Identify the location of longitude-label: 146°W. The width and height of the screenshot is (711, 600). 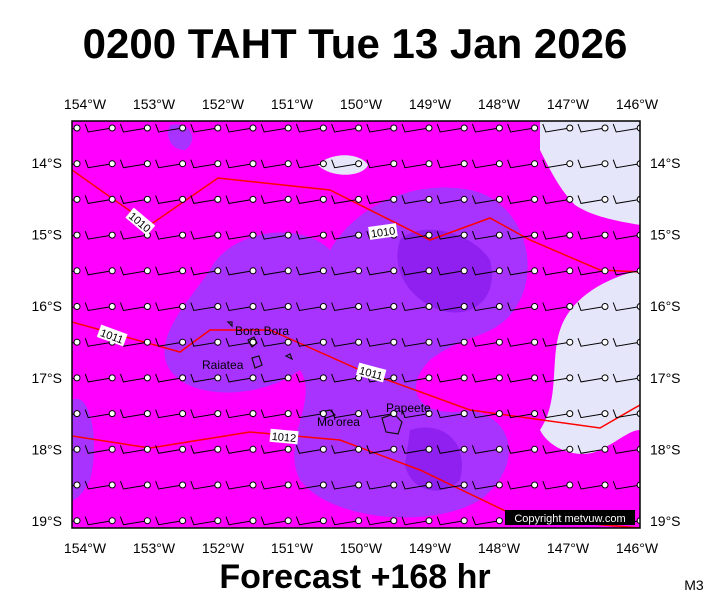
(637, 104).